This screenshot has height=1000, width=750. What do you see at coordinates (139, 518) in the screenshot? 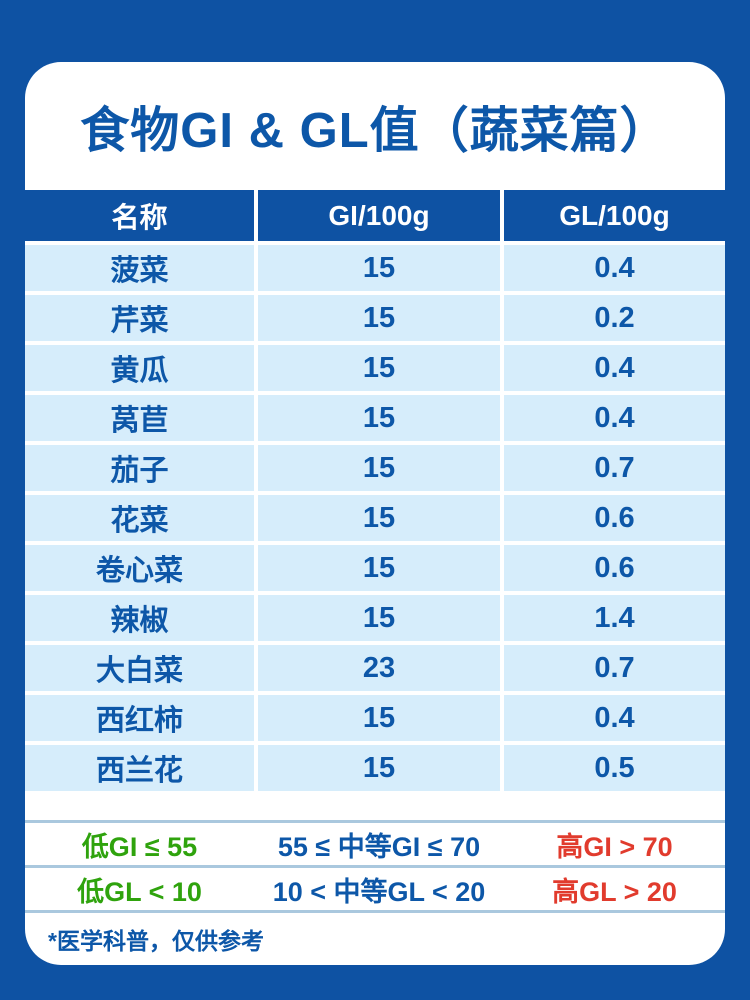
I see `cell-name: 花菜` at bounding box center [139, 518].